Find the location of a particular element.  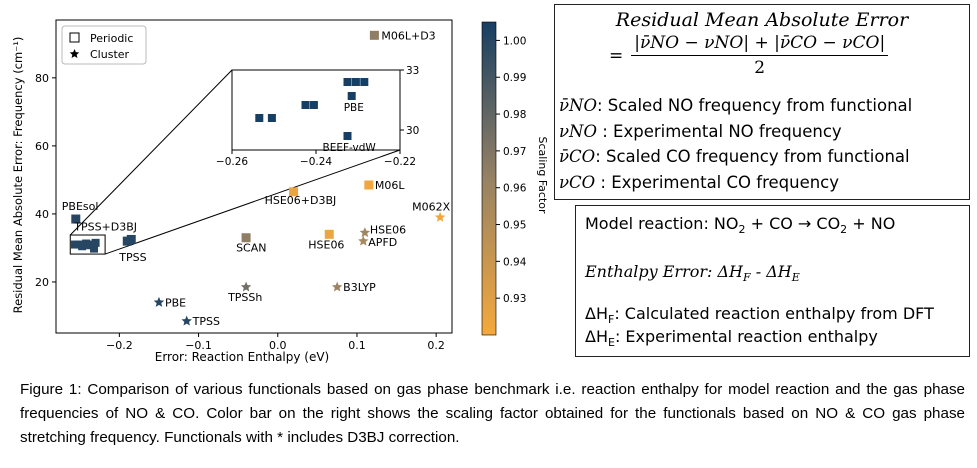

inset-data-label: BEEF-vdW is located at coordinates (350, 148).